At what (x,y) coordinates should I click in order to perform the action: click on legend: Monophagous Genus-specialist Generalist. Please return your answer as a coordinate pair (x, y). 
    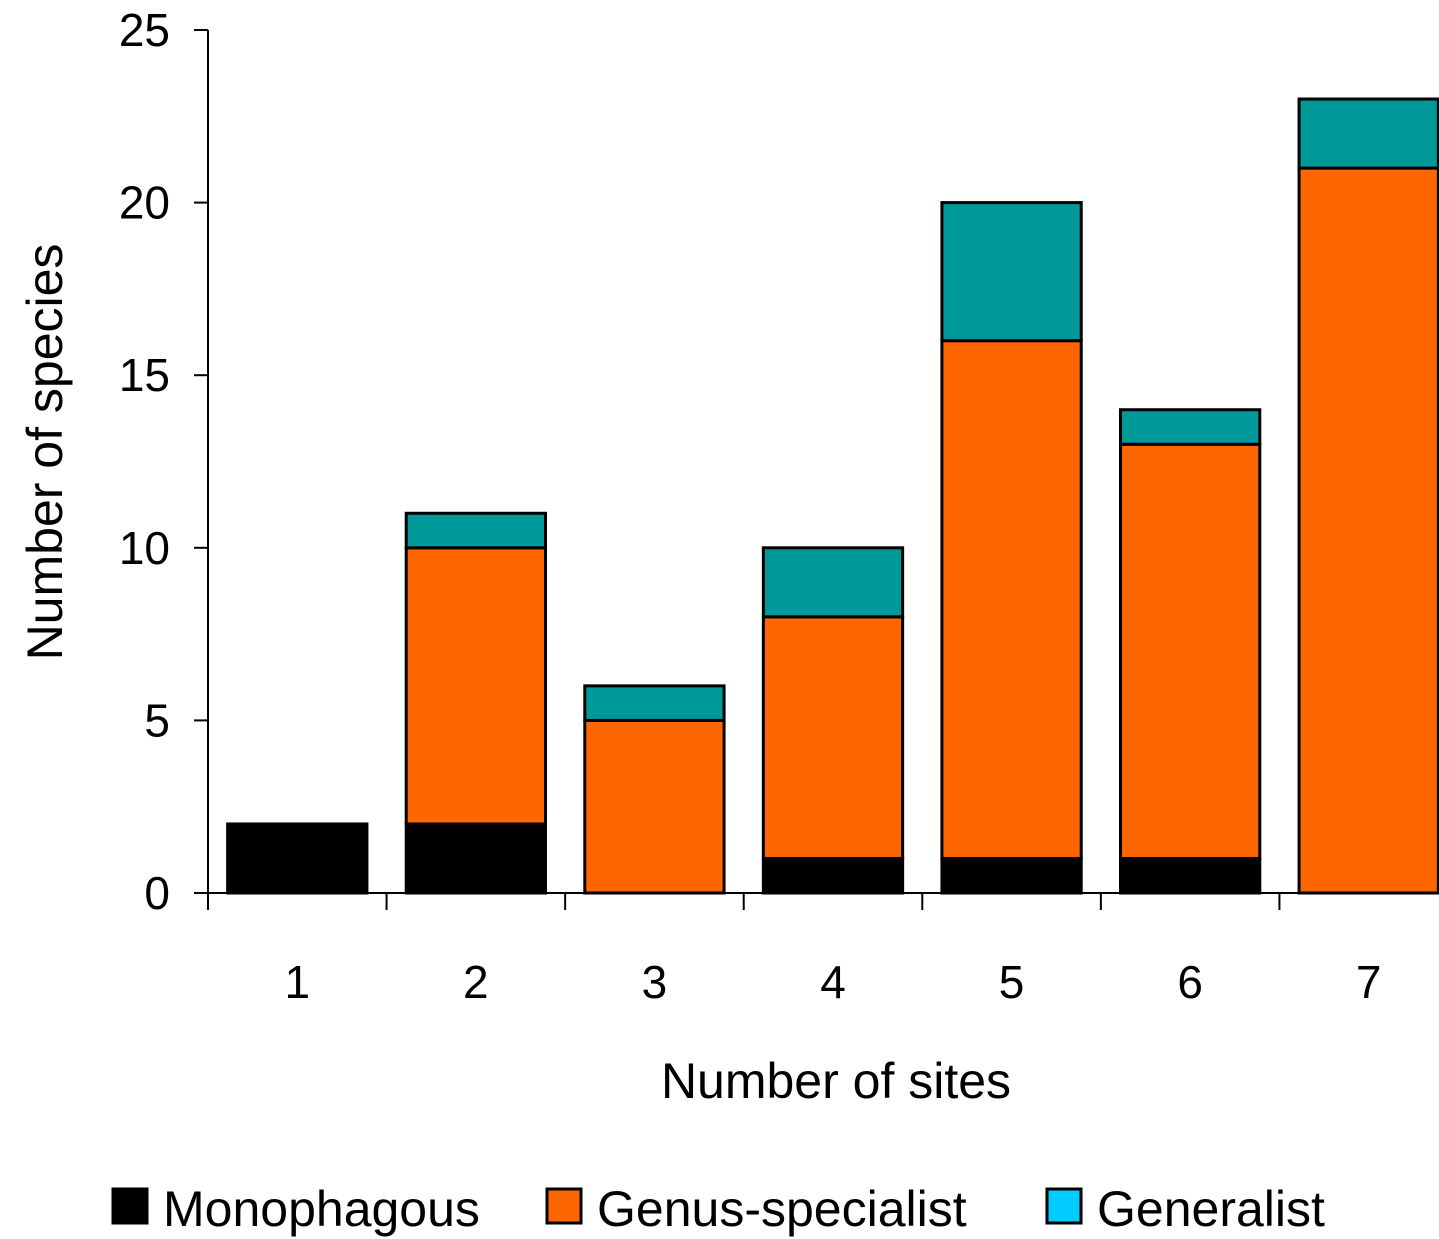
    Looking at the image, I should click on (718, 1209).